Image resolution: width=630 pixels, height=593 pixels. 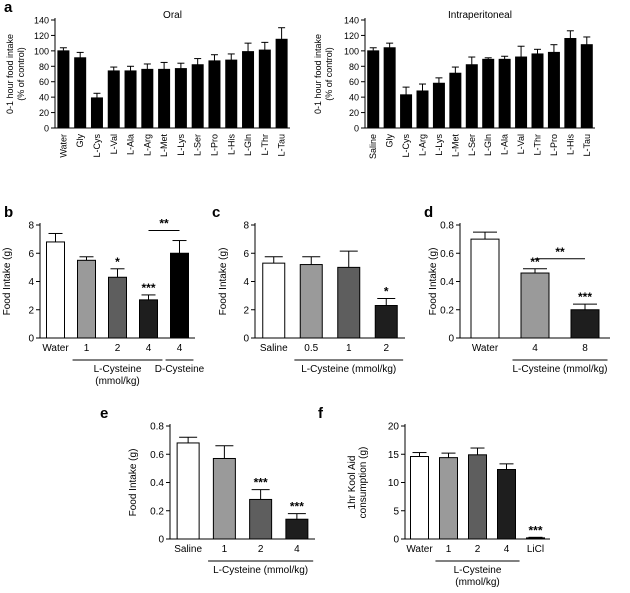 What do you see at coordinates (455, 146) in the screenshot?
I see `x-tick-label: L-Met` at bounding box center [455, 146].